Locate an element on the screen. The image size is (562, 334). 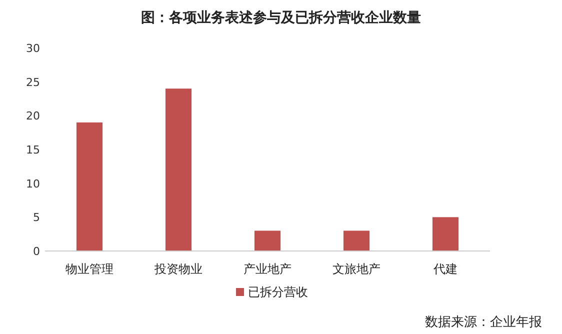
x-tick-label: 产业地产 is located at coordinates (268, 269).